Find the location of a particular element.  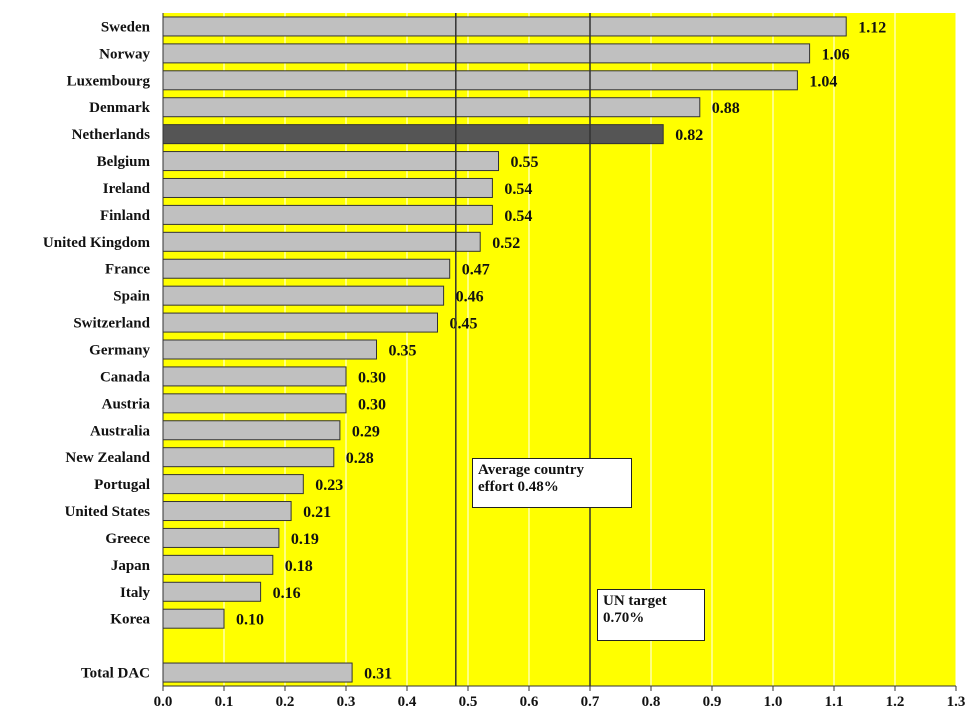

bar-ireland is located at coordinates (327, 187).